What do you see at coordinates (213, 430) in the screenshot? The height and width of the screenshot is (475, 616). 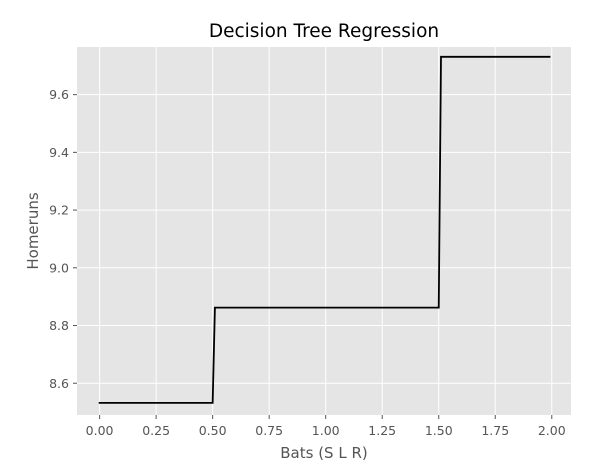 I see `x-tick-label: 0.50` at bounding box center [213, 430].